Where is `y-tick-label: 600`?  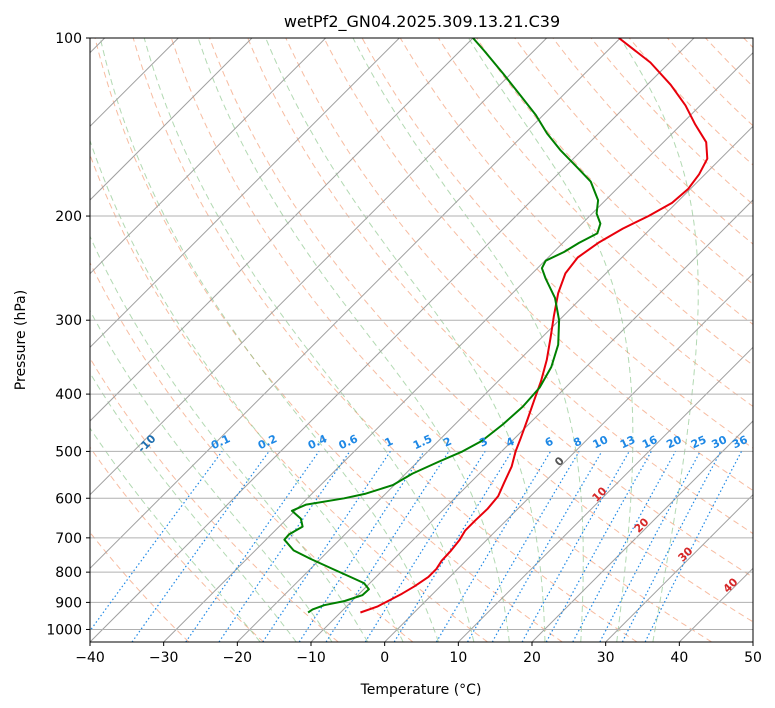 y-tick-label: 600 is located at coordinates (68, 499).